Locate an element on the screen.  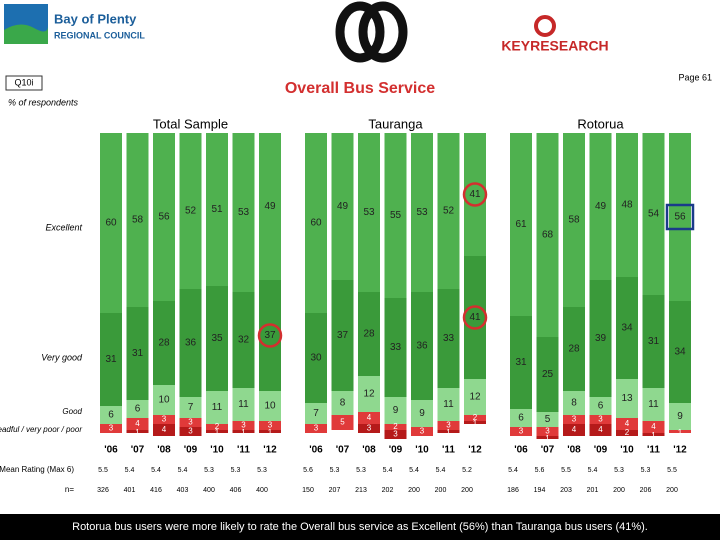
value-label: 7 is located at coordinates (191, 407).